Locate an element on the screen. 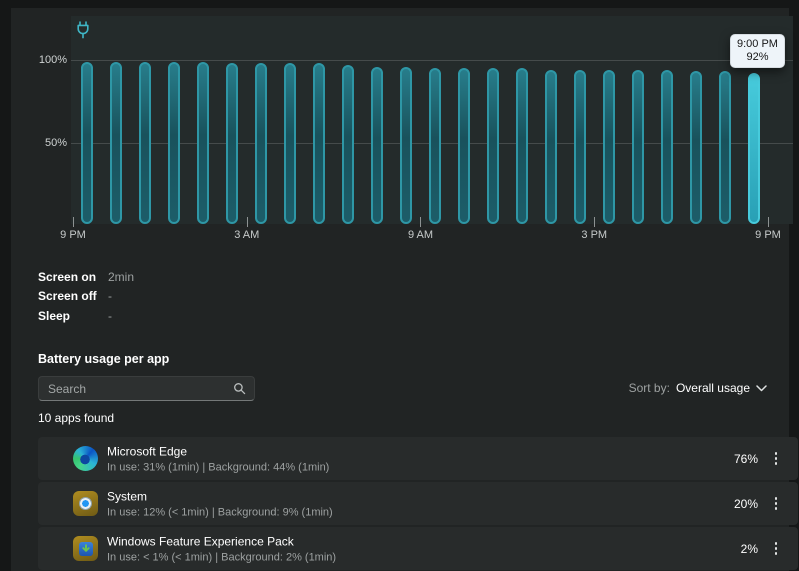 The height and width of the screenshot is (571, 799). x-tick-label: 3 AM is located at coordinates (247, 235).